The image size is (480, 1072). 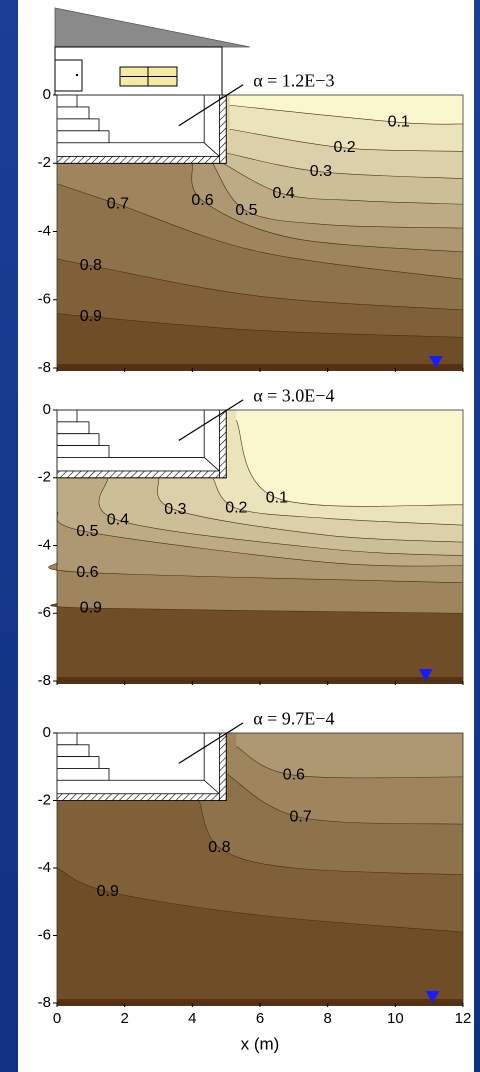 What do you see at coordinates (327, 1018) in the screenshot?
I see `x-tick-label: 8` at bounding box center [327, 1018].